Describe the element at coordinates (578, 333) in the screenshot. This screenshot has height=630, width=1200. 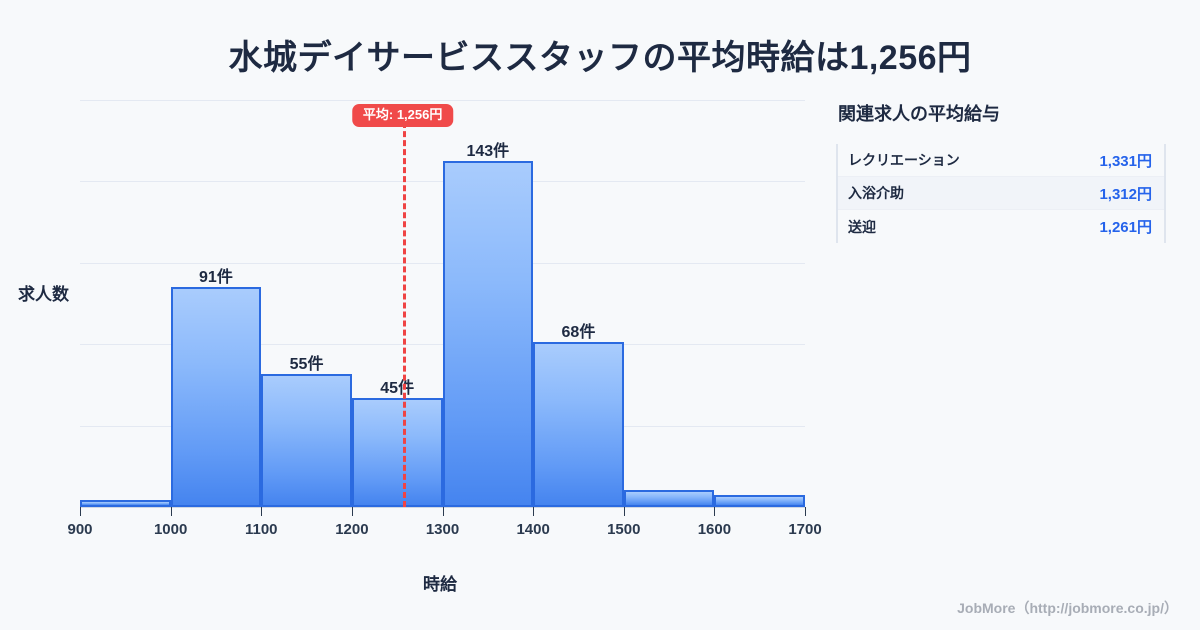
I see `bar-value-label: 68件` at that location.